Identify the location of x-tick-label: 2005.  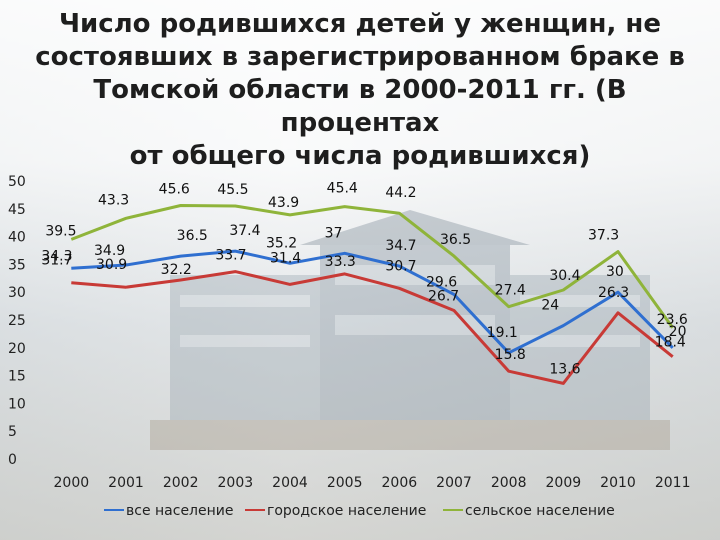
(345, 483).